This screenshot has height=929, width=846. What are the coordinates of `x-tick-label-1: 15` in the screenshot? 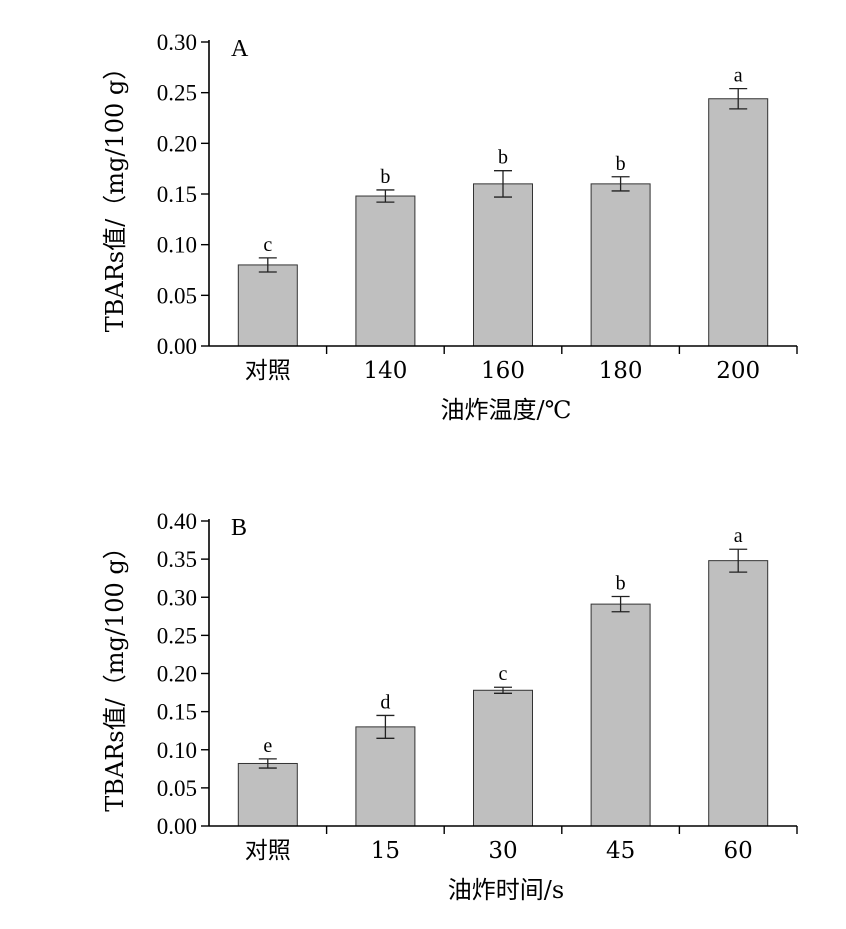 It's located at (385, 851).